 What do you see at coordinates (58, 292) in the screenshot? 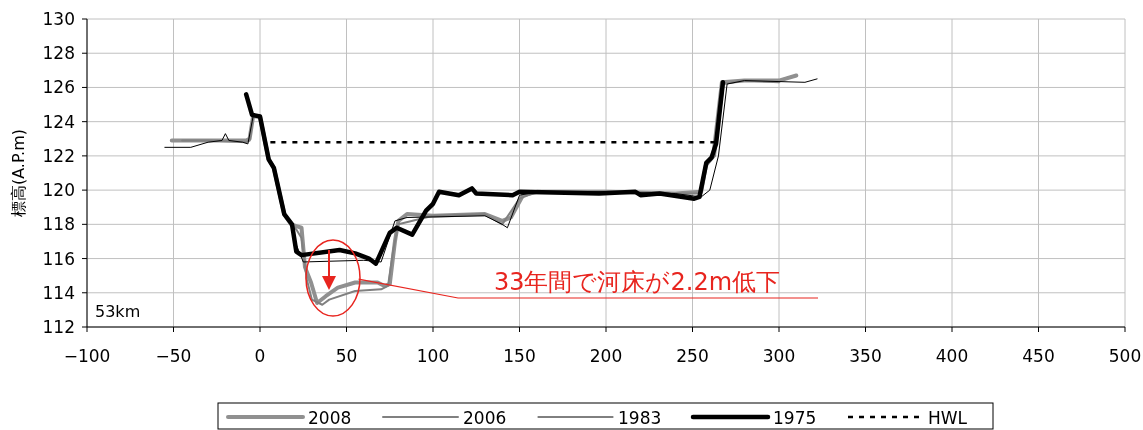
I see `y-tick-label: 114` at bounding box center [58, 292].